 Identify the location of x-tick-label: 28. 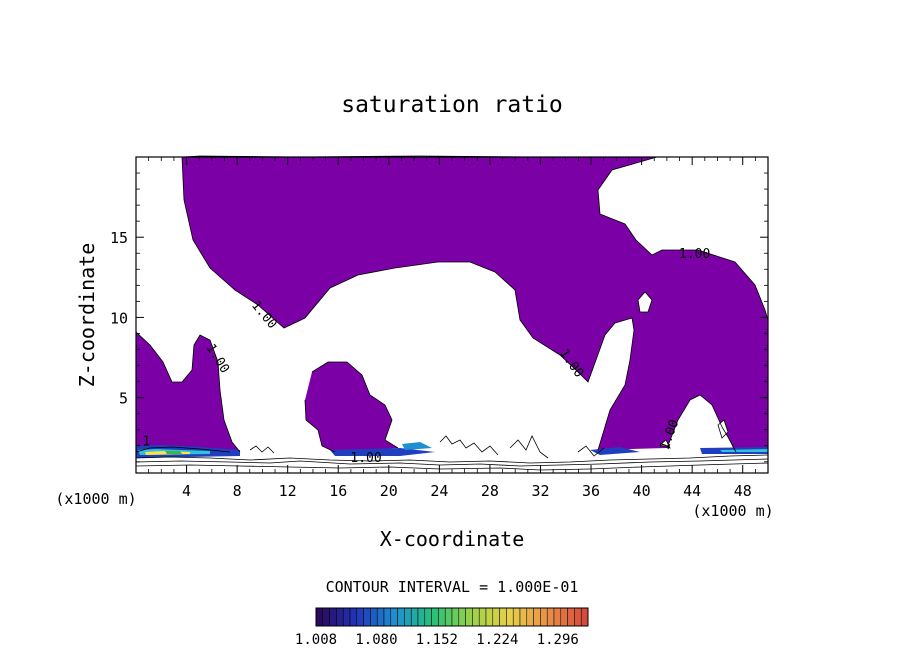
(490, 491).